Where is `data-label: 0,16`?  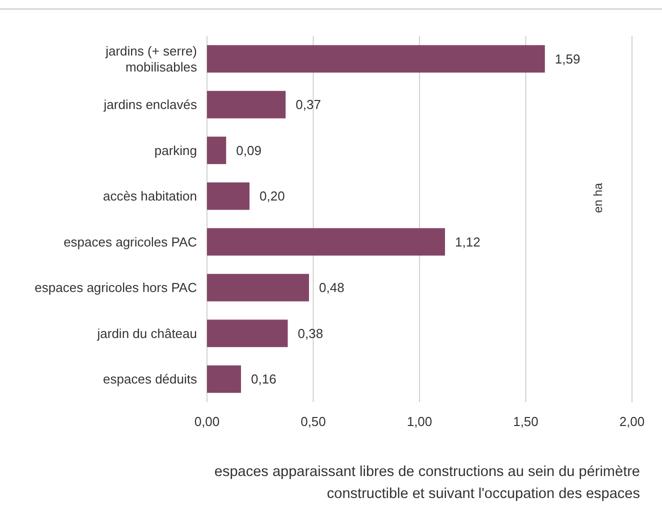
data-label: 0,16 is located at coordinates (263, 379).